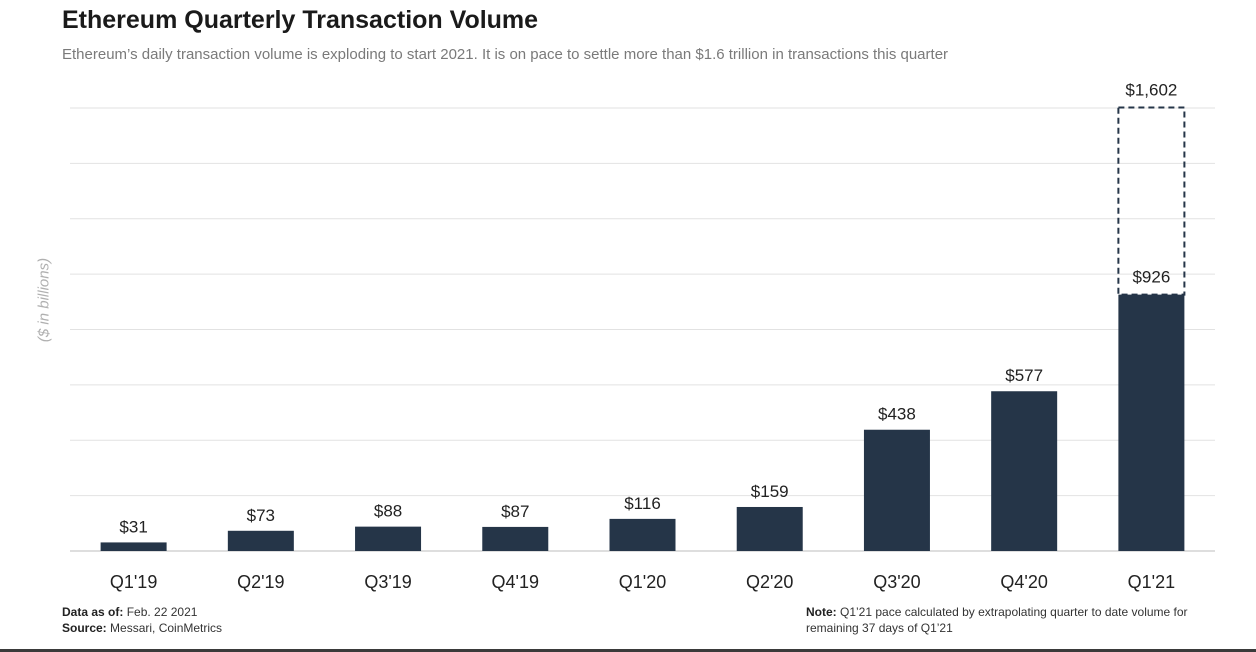 The height and width of the screenshot is (652, 1256). I want to click on projected-value-label: $1,602, so click(1151, 89).